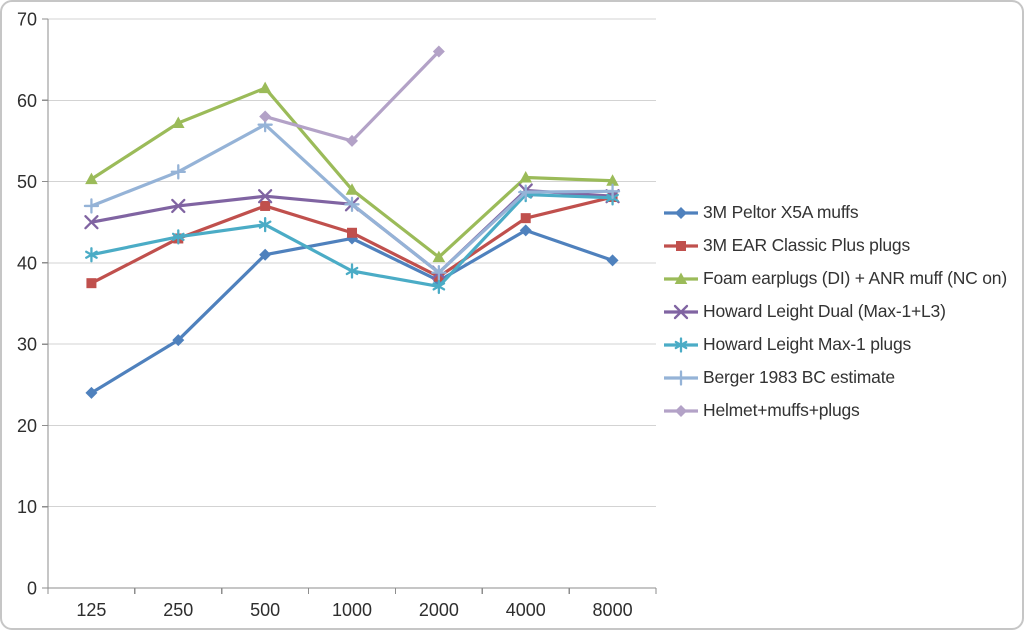  I want to click on legend-label: Foam earplugs (DI) + ANR muff (NC on), so click(855, 278).